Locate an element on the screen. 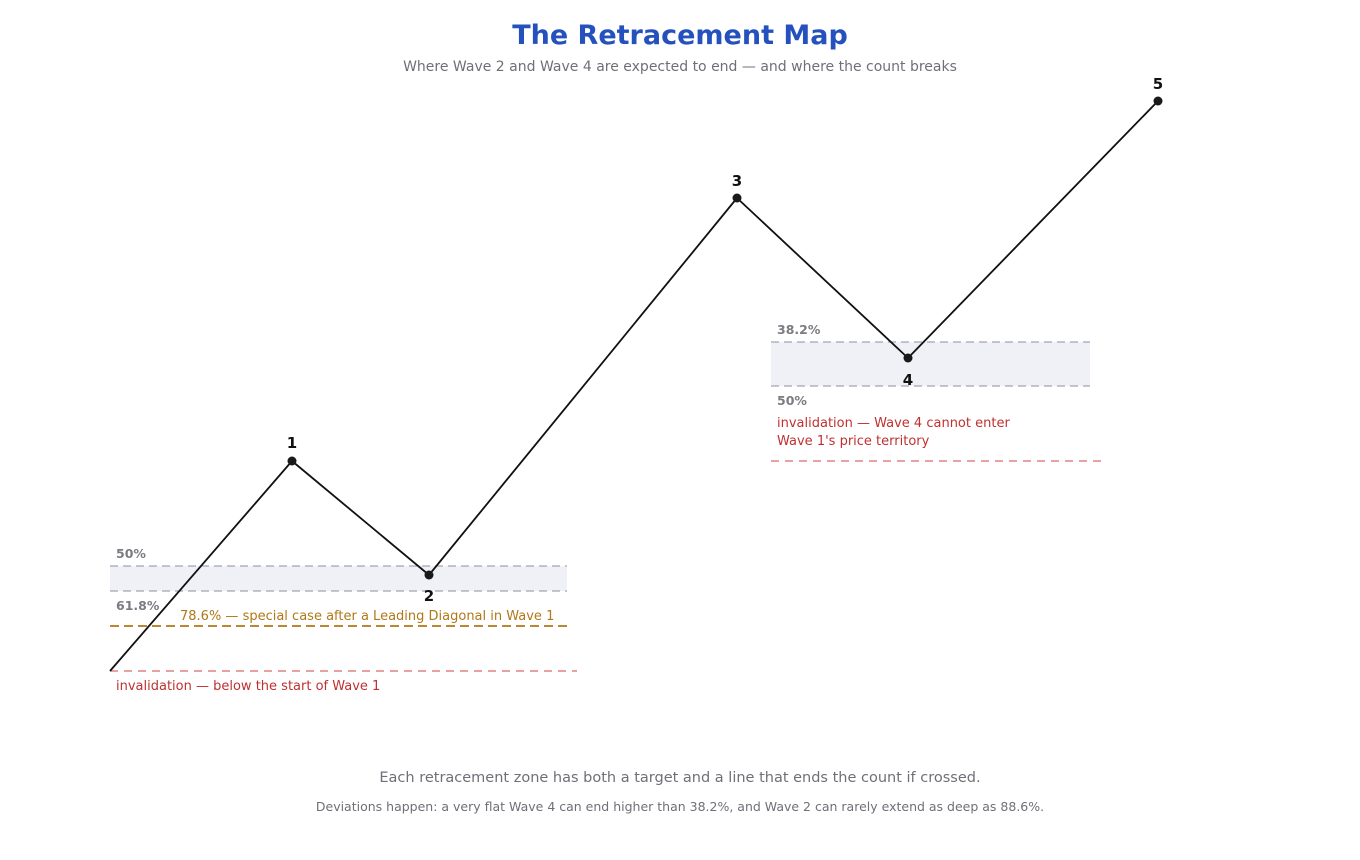 The width and height of the screenshot is (1360, 860). wave3-label: 3 is located at coordinates (737, 181).